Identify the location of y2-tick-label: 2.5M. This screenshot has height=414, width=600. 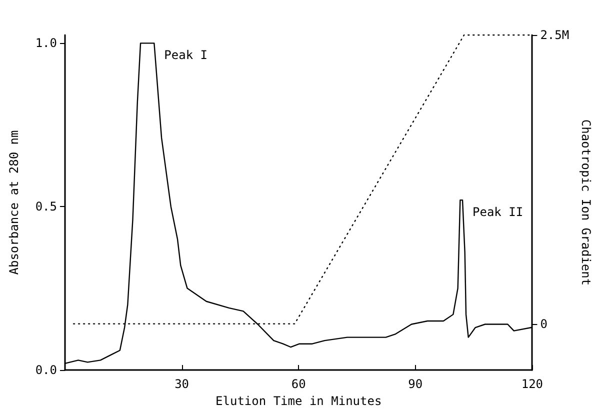
(555, 35).